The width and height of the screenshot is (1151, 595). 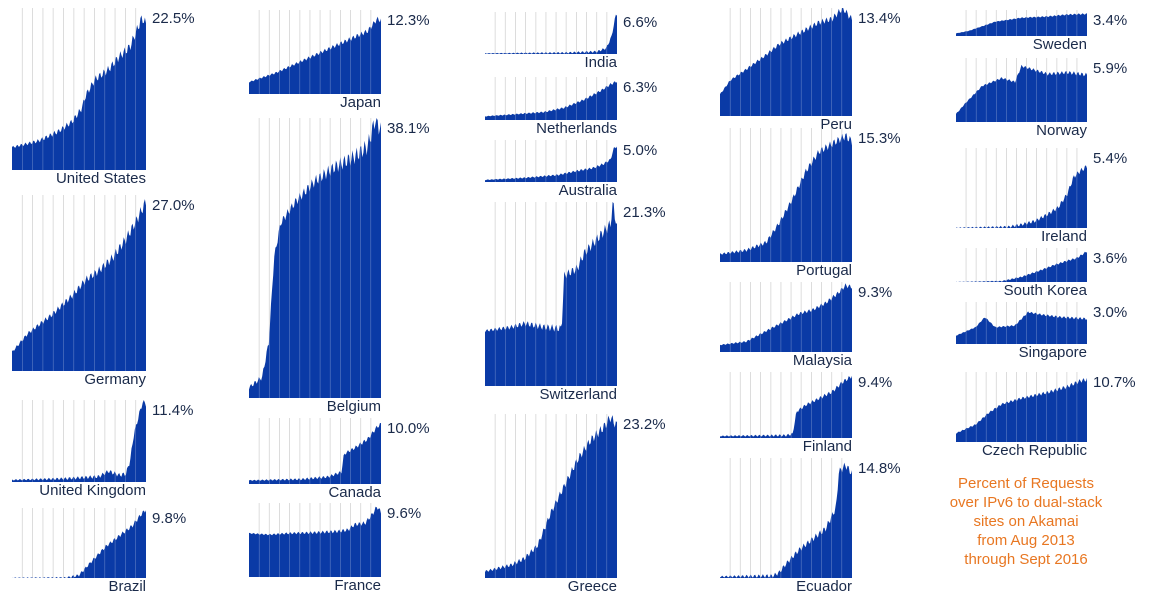 I want to click on chart-panel-netherlands: 6.3% Netherlands, so click(x=571, y=107).